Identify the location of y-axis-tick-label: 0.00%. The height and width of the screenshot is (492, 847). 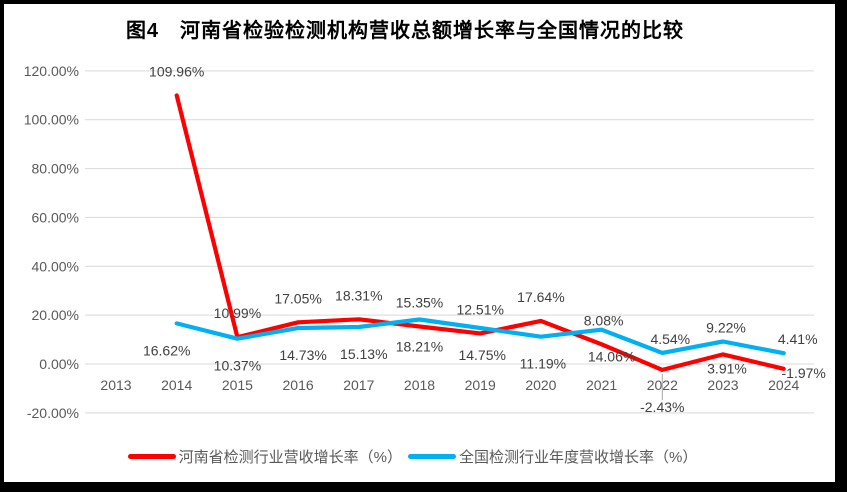
(59, 364).